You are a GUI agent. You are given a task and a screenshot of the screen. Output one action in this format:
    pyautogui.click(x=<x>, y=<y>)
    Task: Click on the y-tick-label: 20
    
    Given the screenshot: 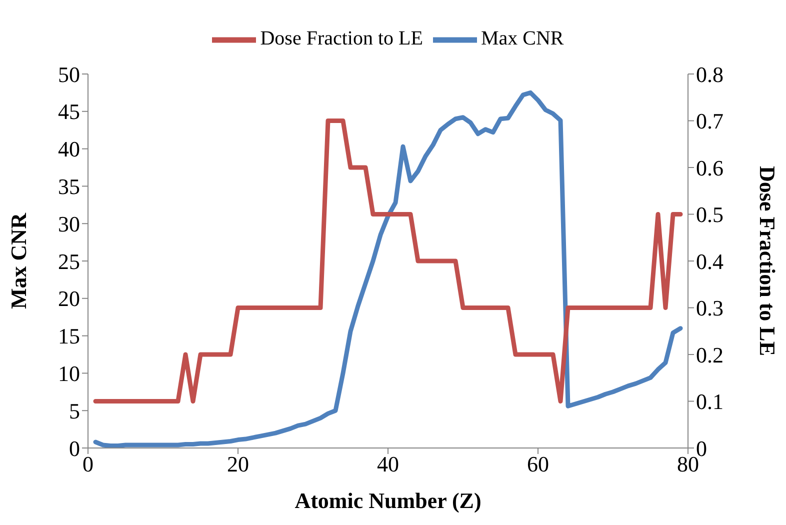 What is the action you would take?
    pyautogui.click(x=69, y=299)
    